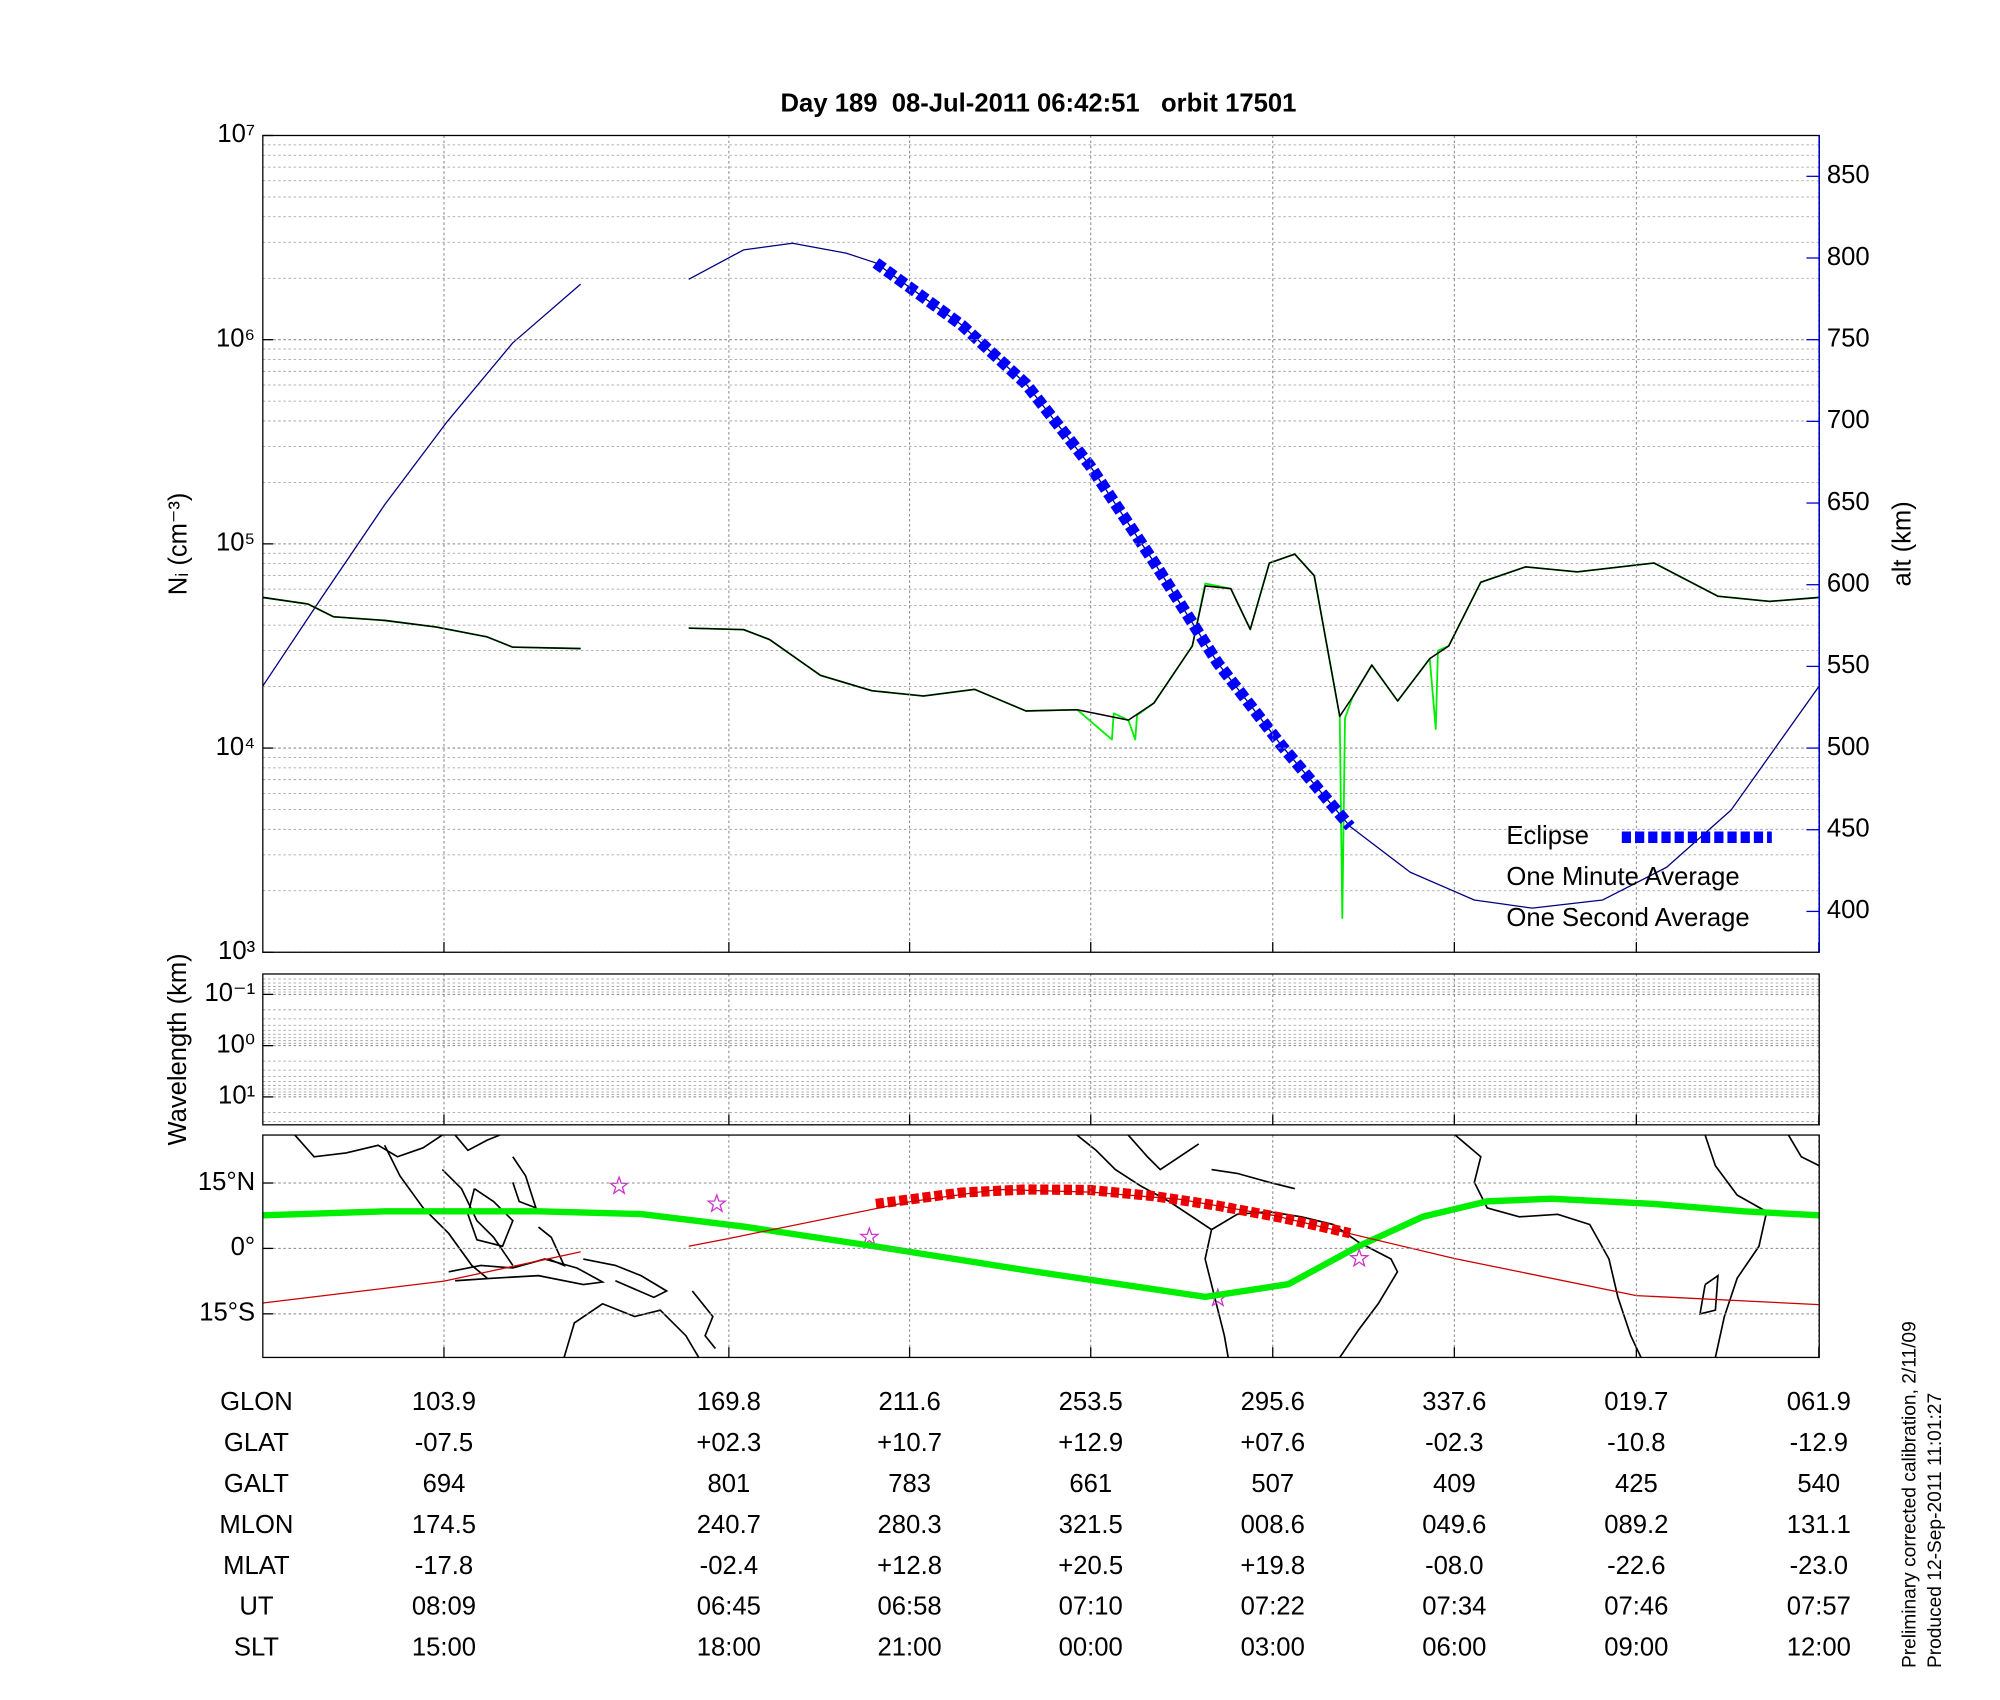 The width and height of the screenshot is (2000, 1700). I want to click on table-cell: -12.9, so click(1819, 1443).